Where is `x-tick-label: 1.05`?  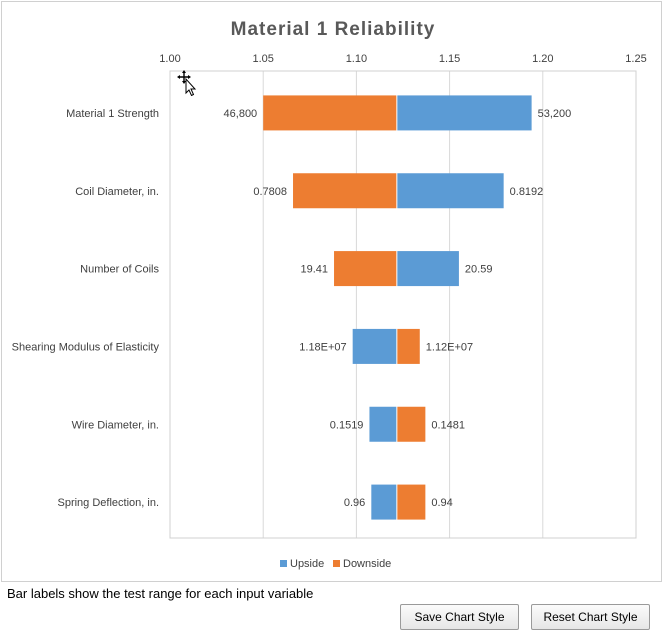 x-tick-label: 1.05 is located at coordinates (262, 59).